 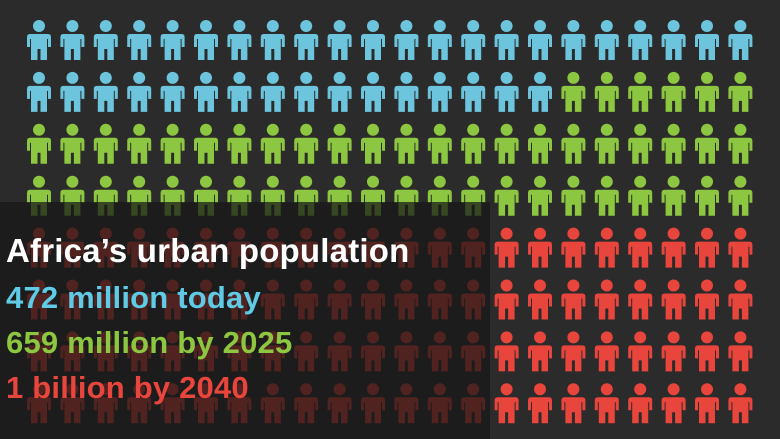 I want to click on stat-today: 472 million today, so click(x=133, y=297).